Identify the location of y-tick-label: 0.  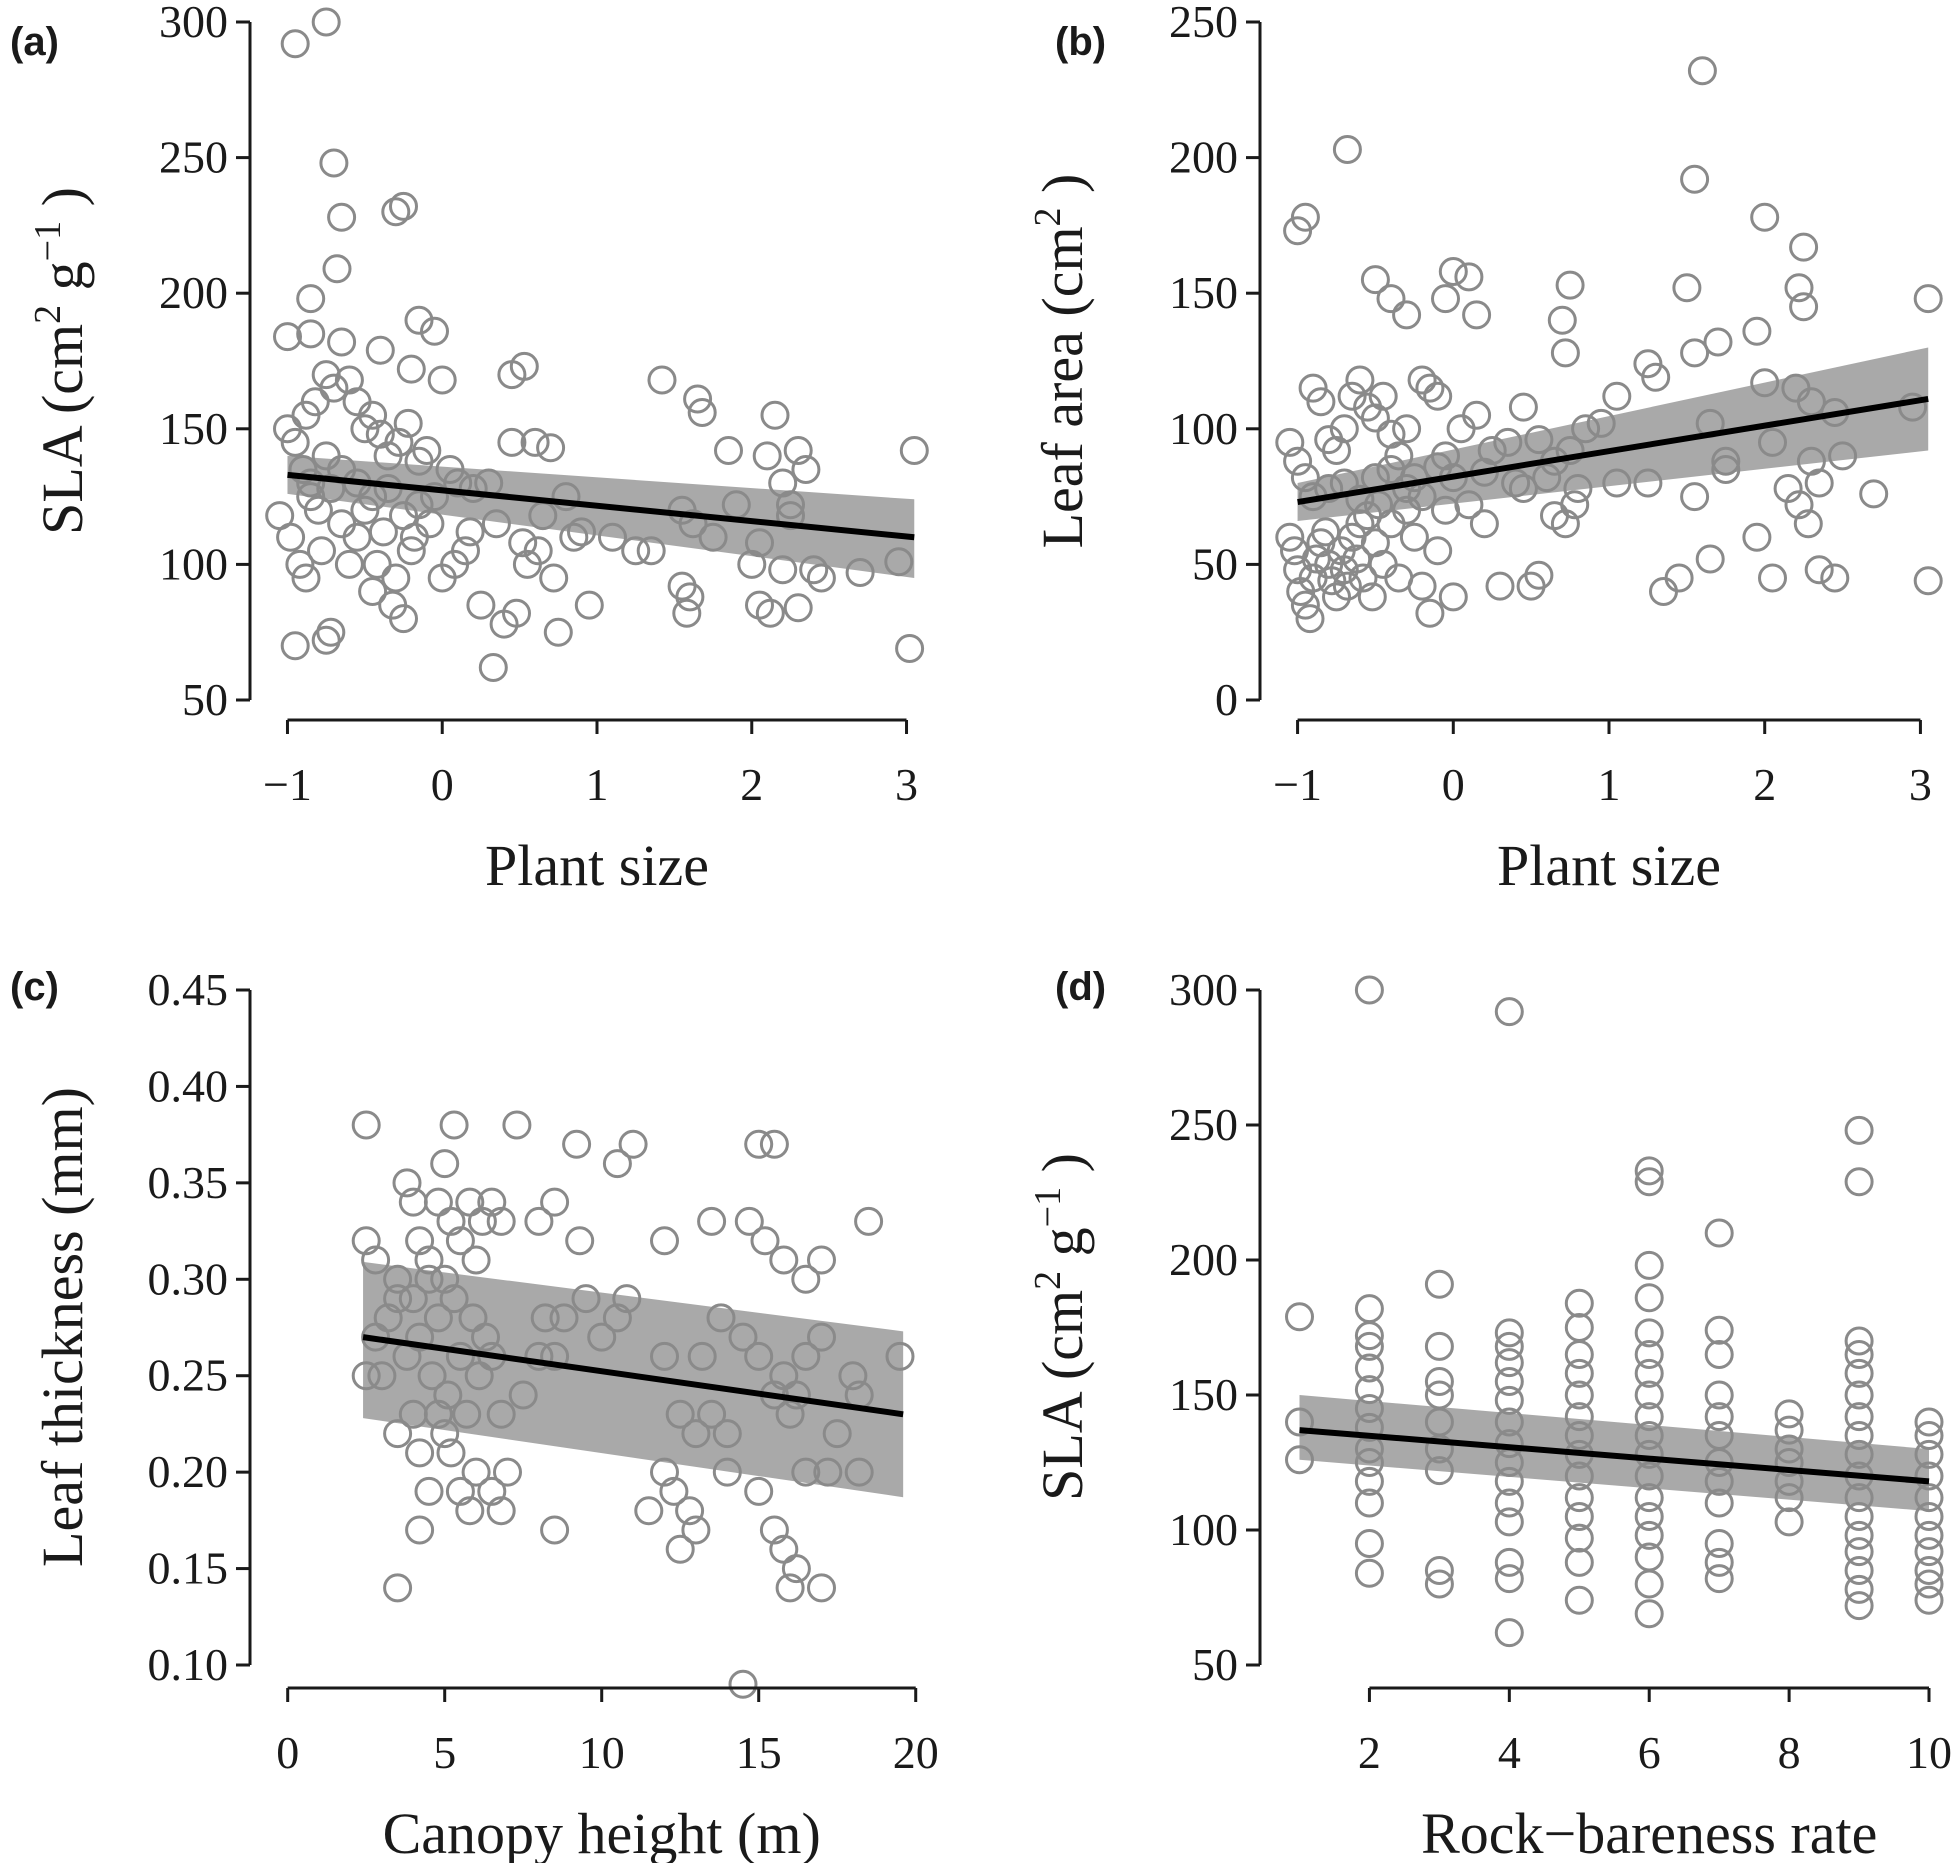
(1226, 699).